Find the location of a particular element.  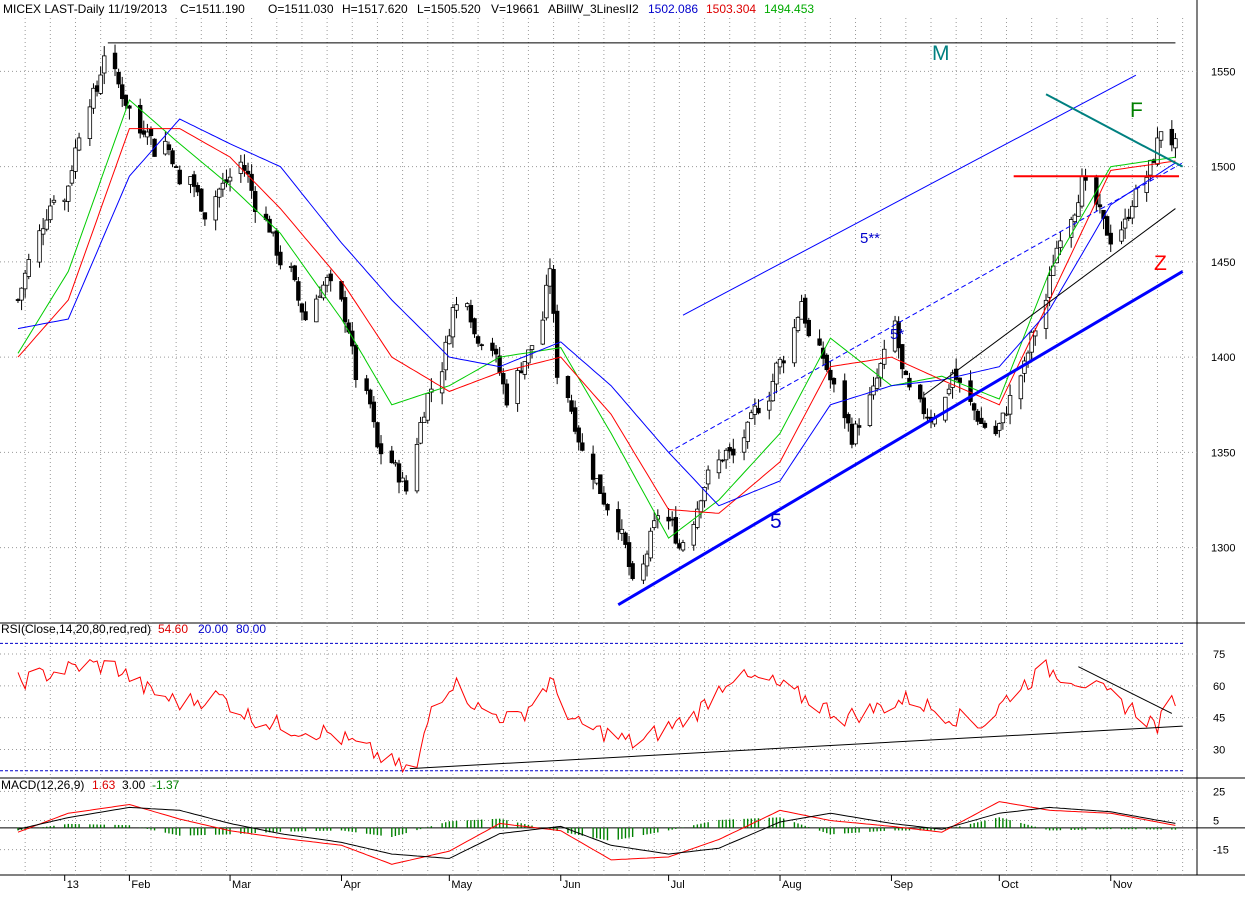

annotation-wave-5-star: 5* is located at coordinates (897, 334).